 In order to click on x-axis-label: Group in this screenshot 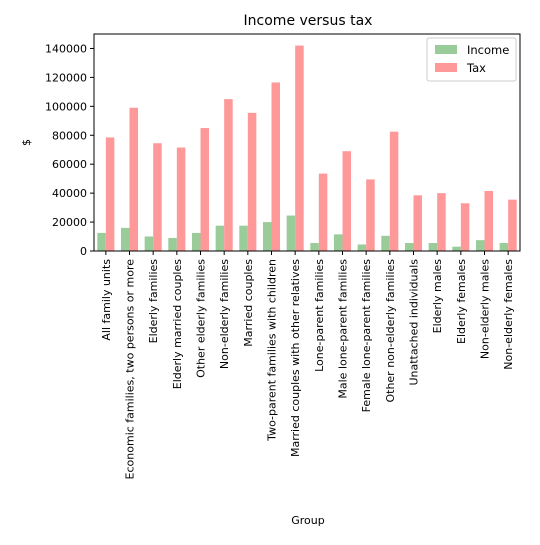, I will do `click(308, 520)`.